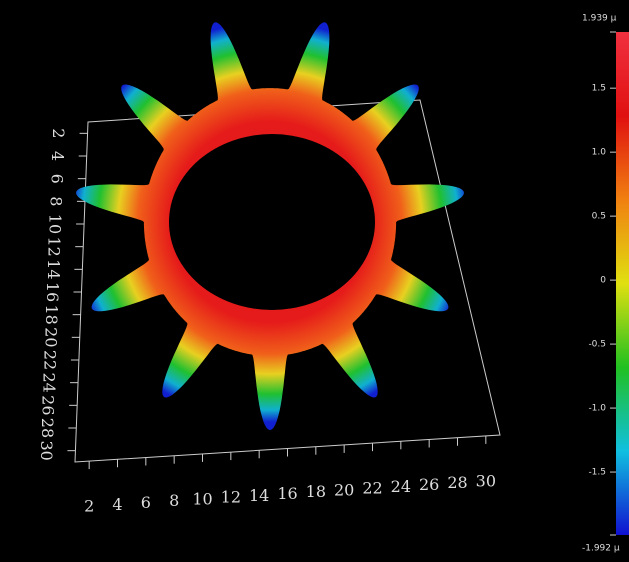  Describe the element at coordinates (52, 292) in the screenshot. I see `y-tick-label: 16` at that location.